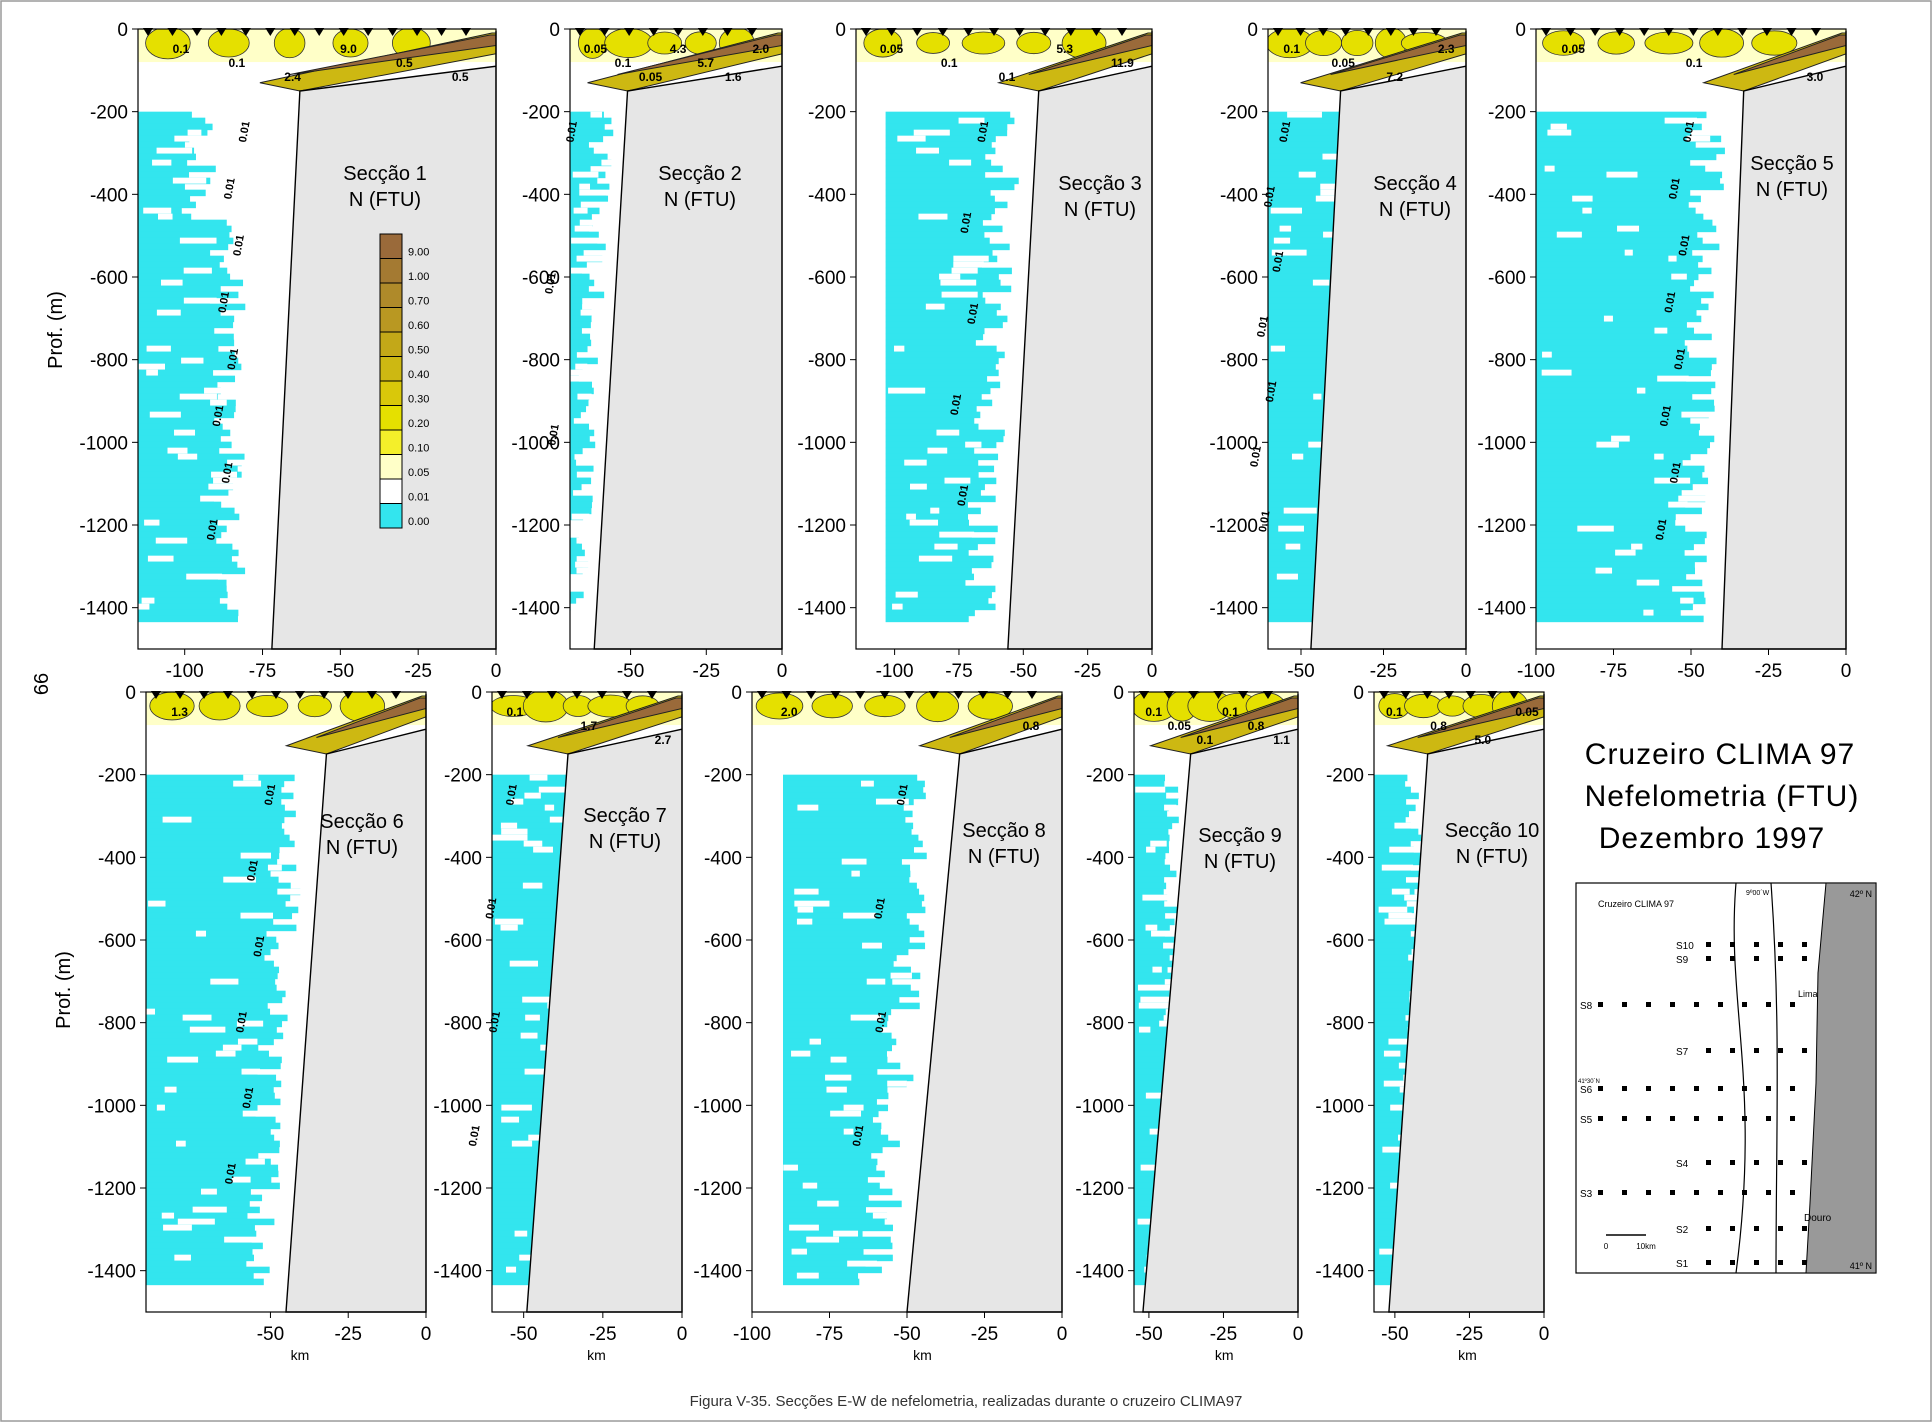 The width and height of the screenshot is (1932, 1422). I want to click on x-tick-label: -100, so click(752, 1334).